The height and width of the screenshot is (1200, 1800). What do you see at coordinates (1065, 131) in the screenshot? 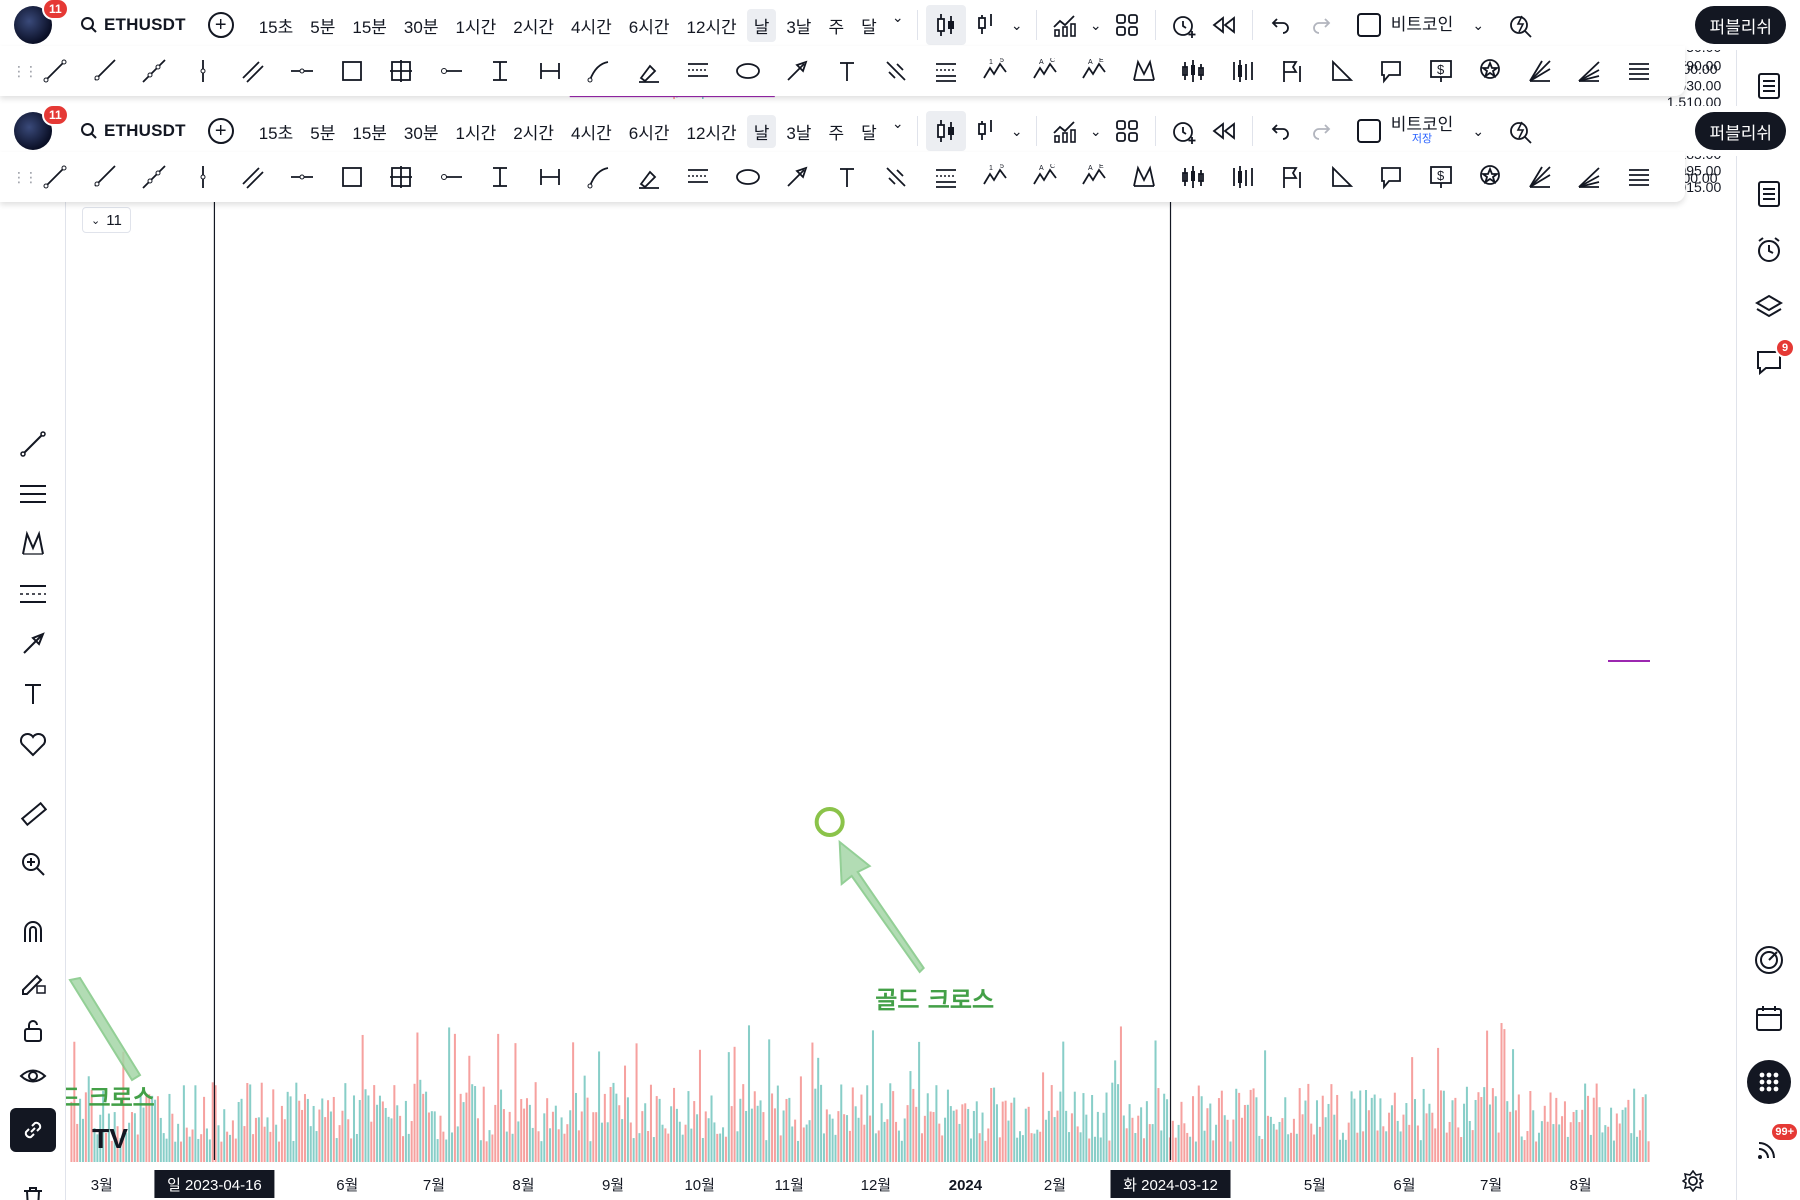
I see `indicators-button` at bounding box center [1065, 131].